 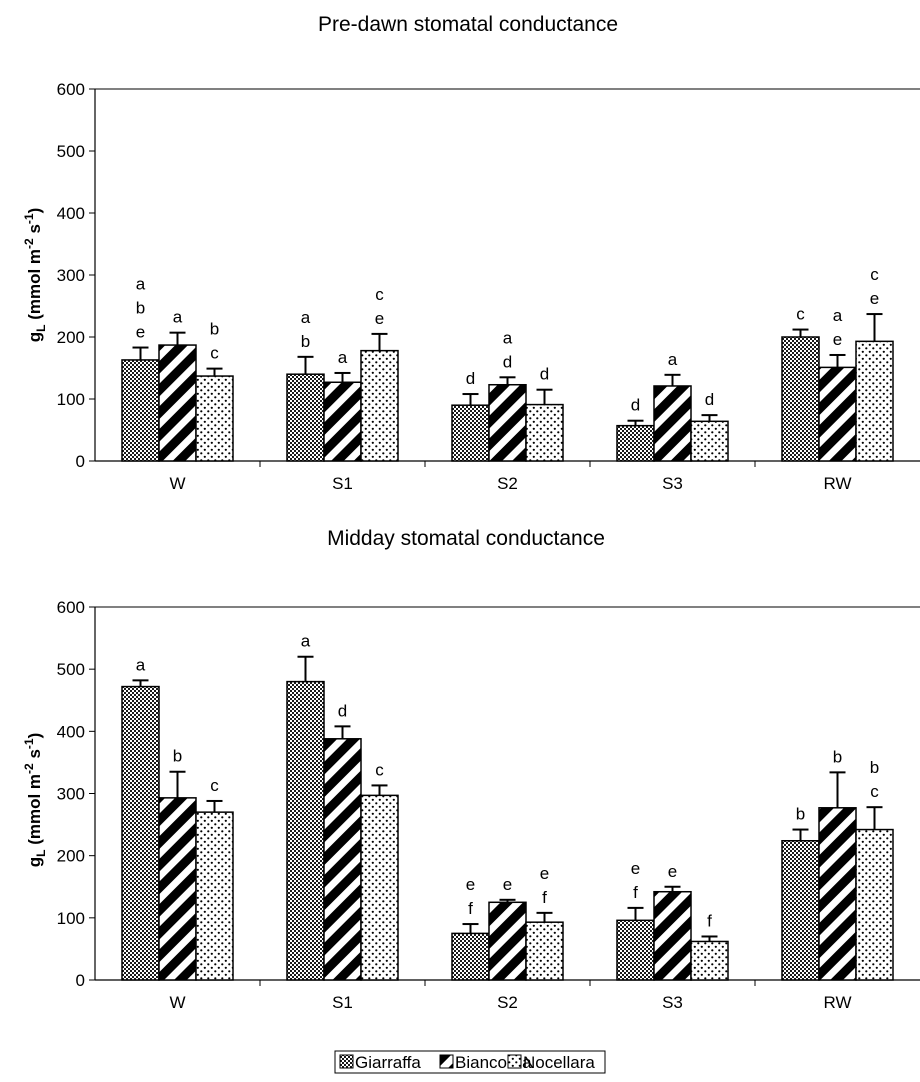 I want to click on legend-swatch-biancolilla, so click(x=446, y=1061).